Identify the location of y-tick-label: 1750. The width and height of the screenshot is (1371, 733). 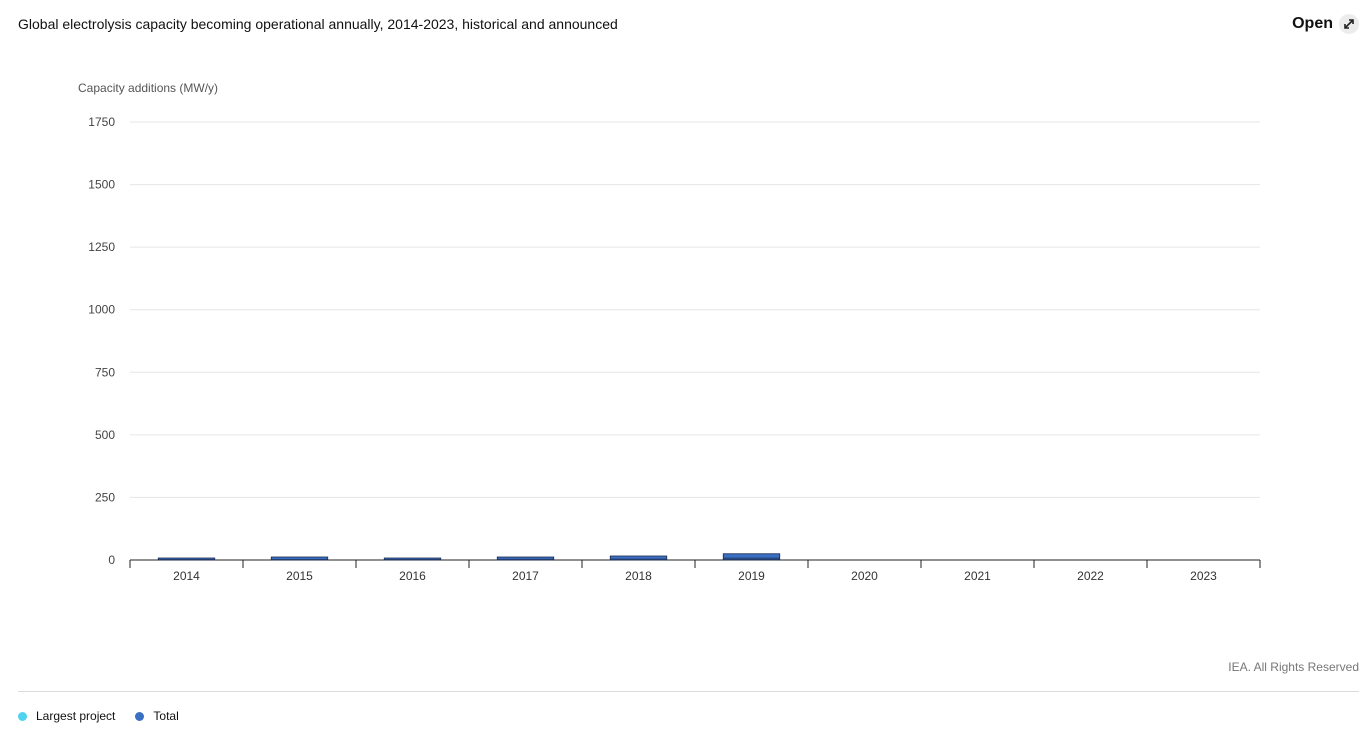
(101, 122).